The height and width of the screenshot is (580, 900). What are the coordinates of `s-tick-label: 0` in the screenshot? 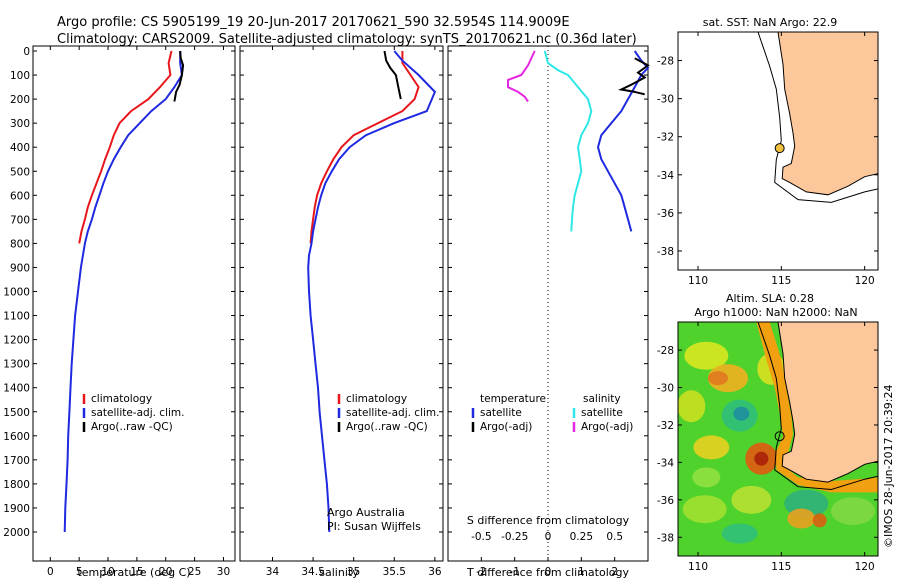 It's located at (548, 537).